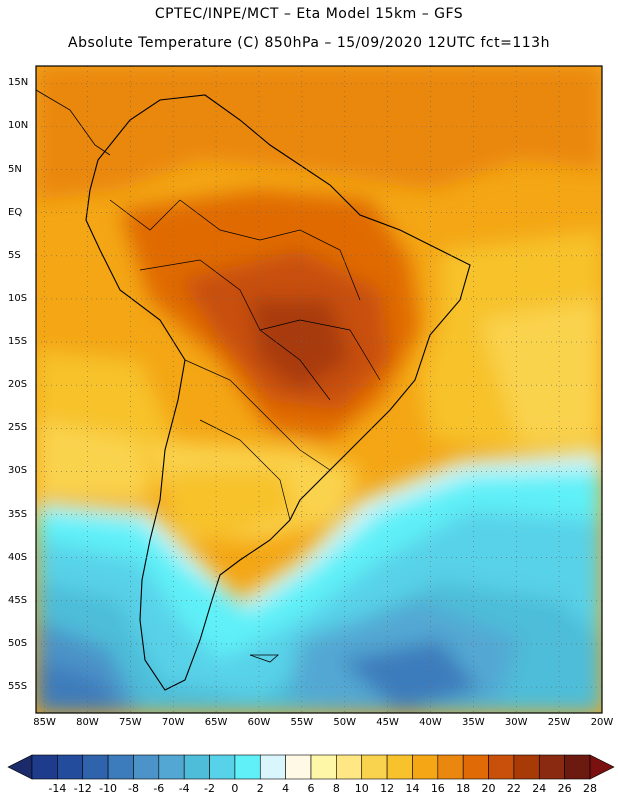 The image size is (618, 800). What do you see at coordinates (18, 557) in the screenshot?
I see `lat-tick-label: 40S` at bounding box center [18, 557].